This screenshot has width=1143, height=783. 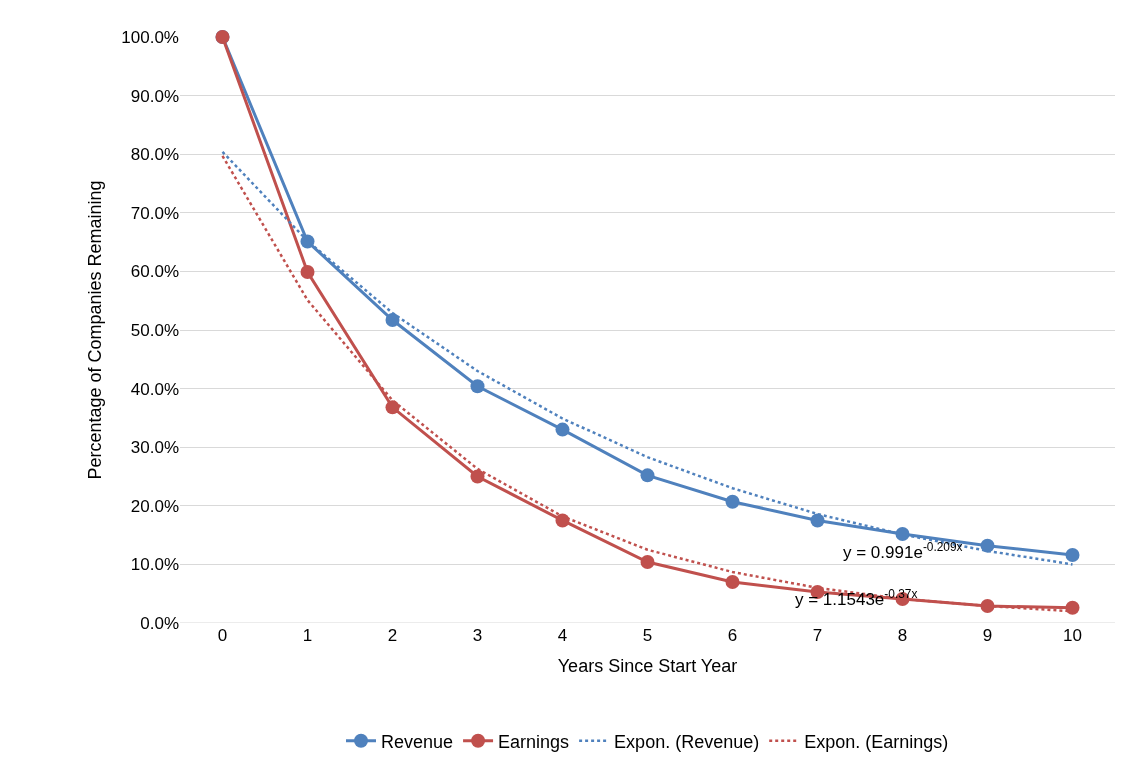 I want to click on x-axis-title: Years Since Start Year, so click(x=647, y=666).